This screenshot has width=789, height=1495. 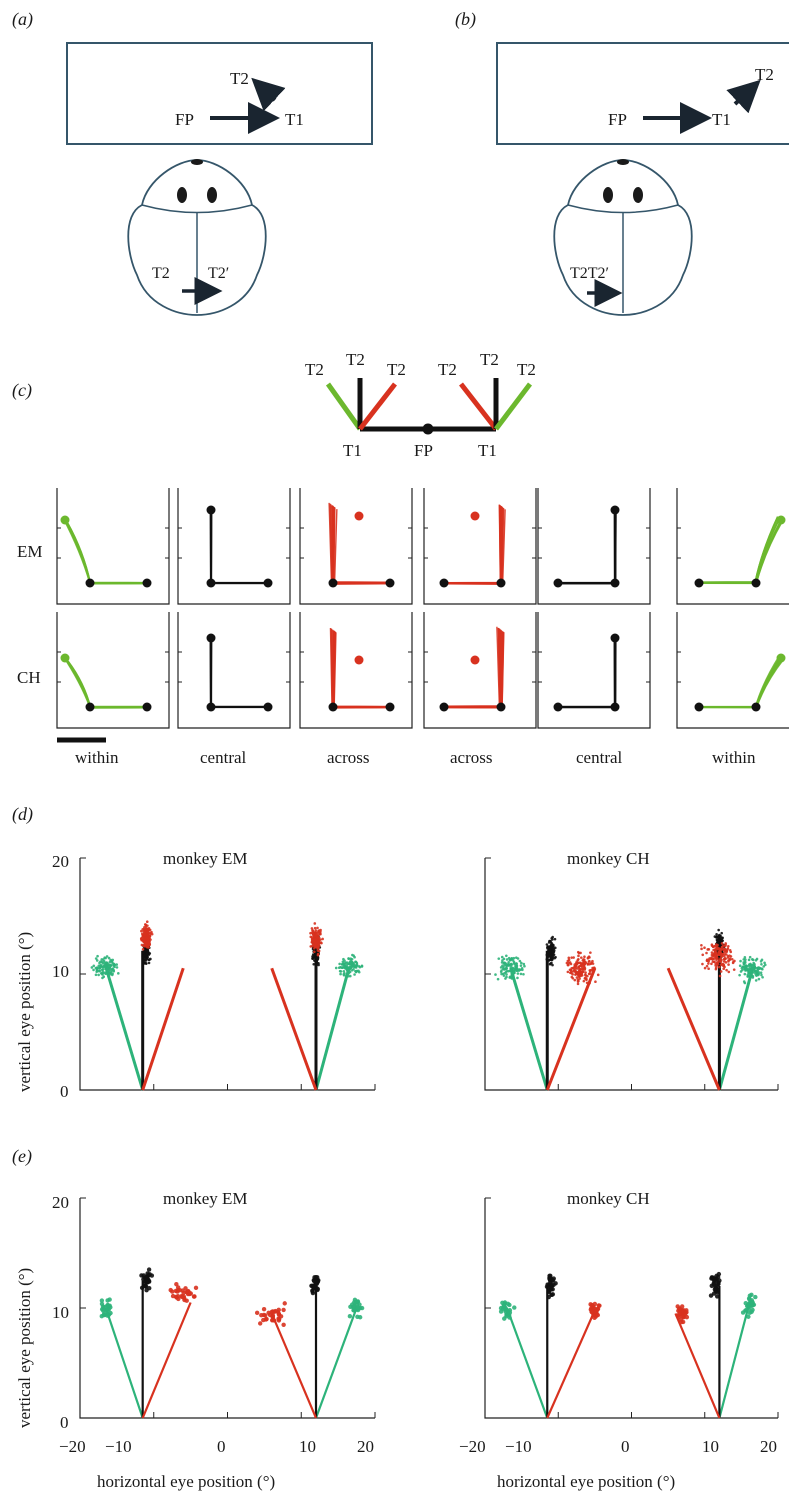 I want to click on c-t2-label-5: T2, so click(x=489, y=359).